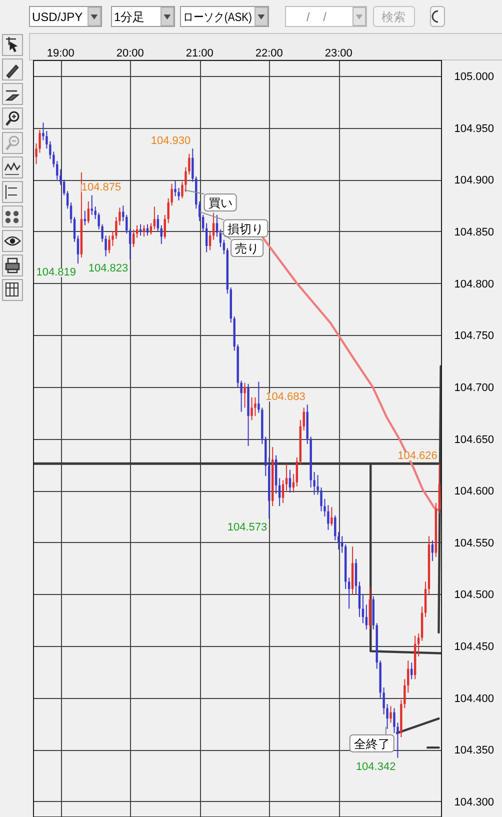 This screenshot has width=502, height=817. Describe the element at coordinates (246, 229) in the screenshot. I see `annotation: 損切り` at that location.